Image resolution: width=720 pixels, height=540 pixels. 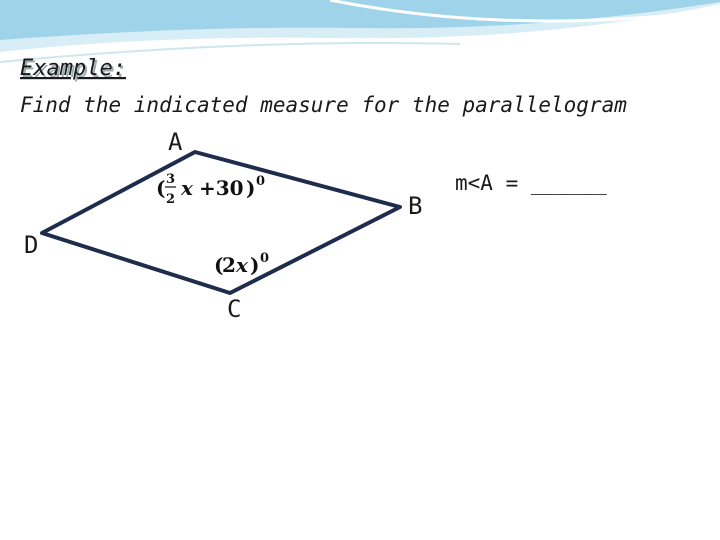 I want to click on title-shadow: Example:, so click(x=75, y=70).